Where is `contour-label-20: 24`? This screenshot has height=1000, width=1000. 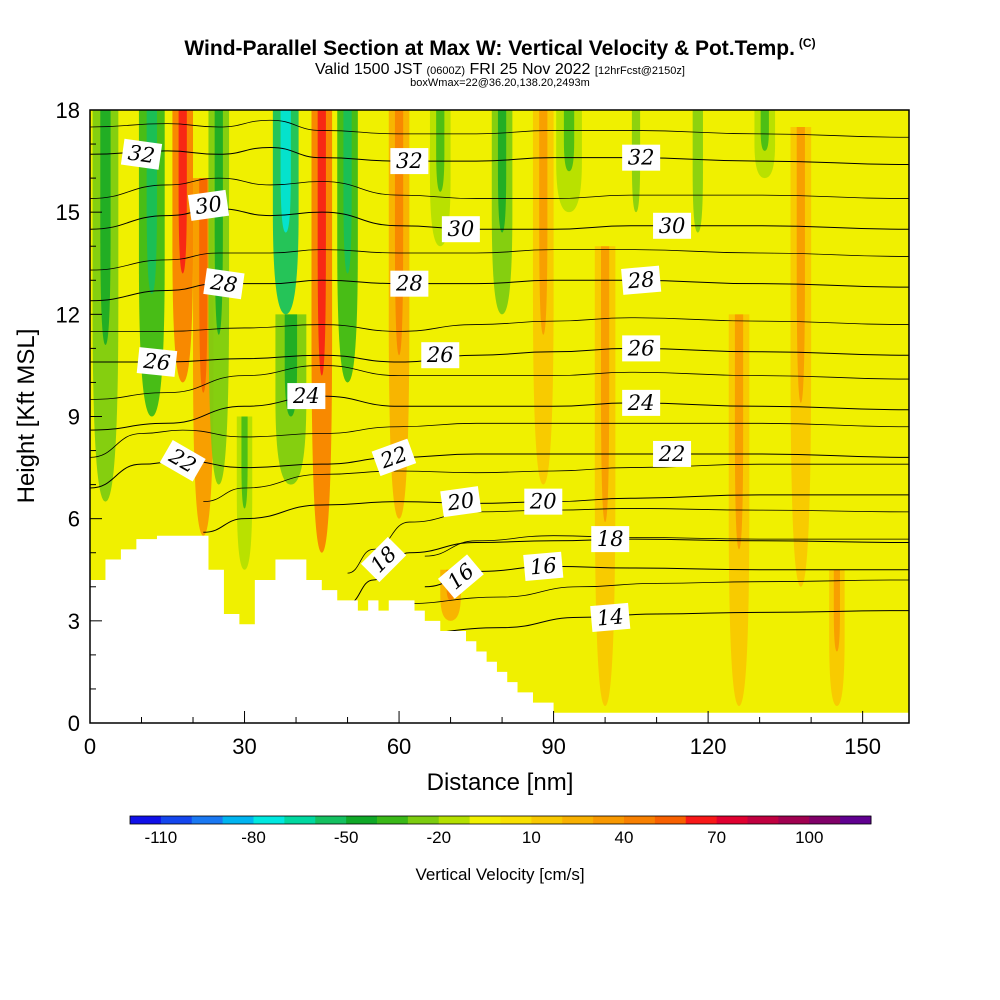 contour-label-20: 24 is located at coordinates (641, 402).